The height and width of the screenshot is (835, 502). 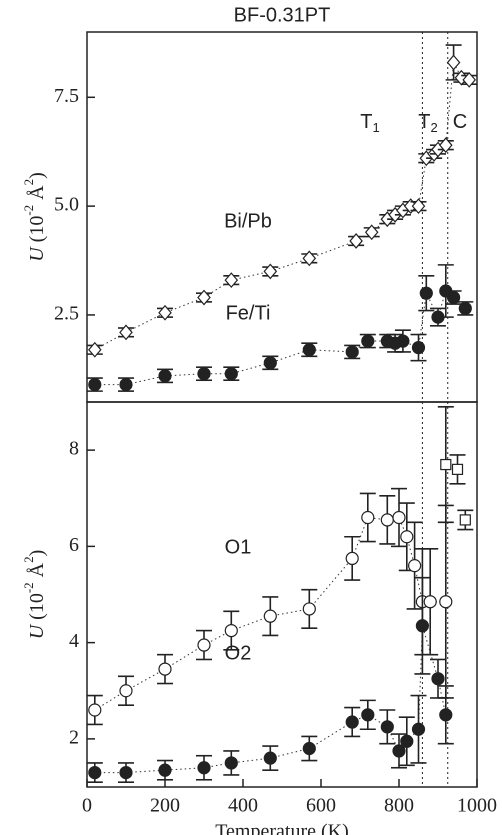 I want to click on annotation-text: C, so click(x=460, y=122).